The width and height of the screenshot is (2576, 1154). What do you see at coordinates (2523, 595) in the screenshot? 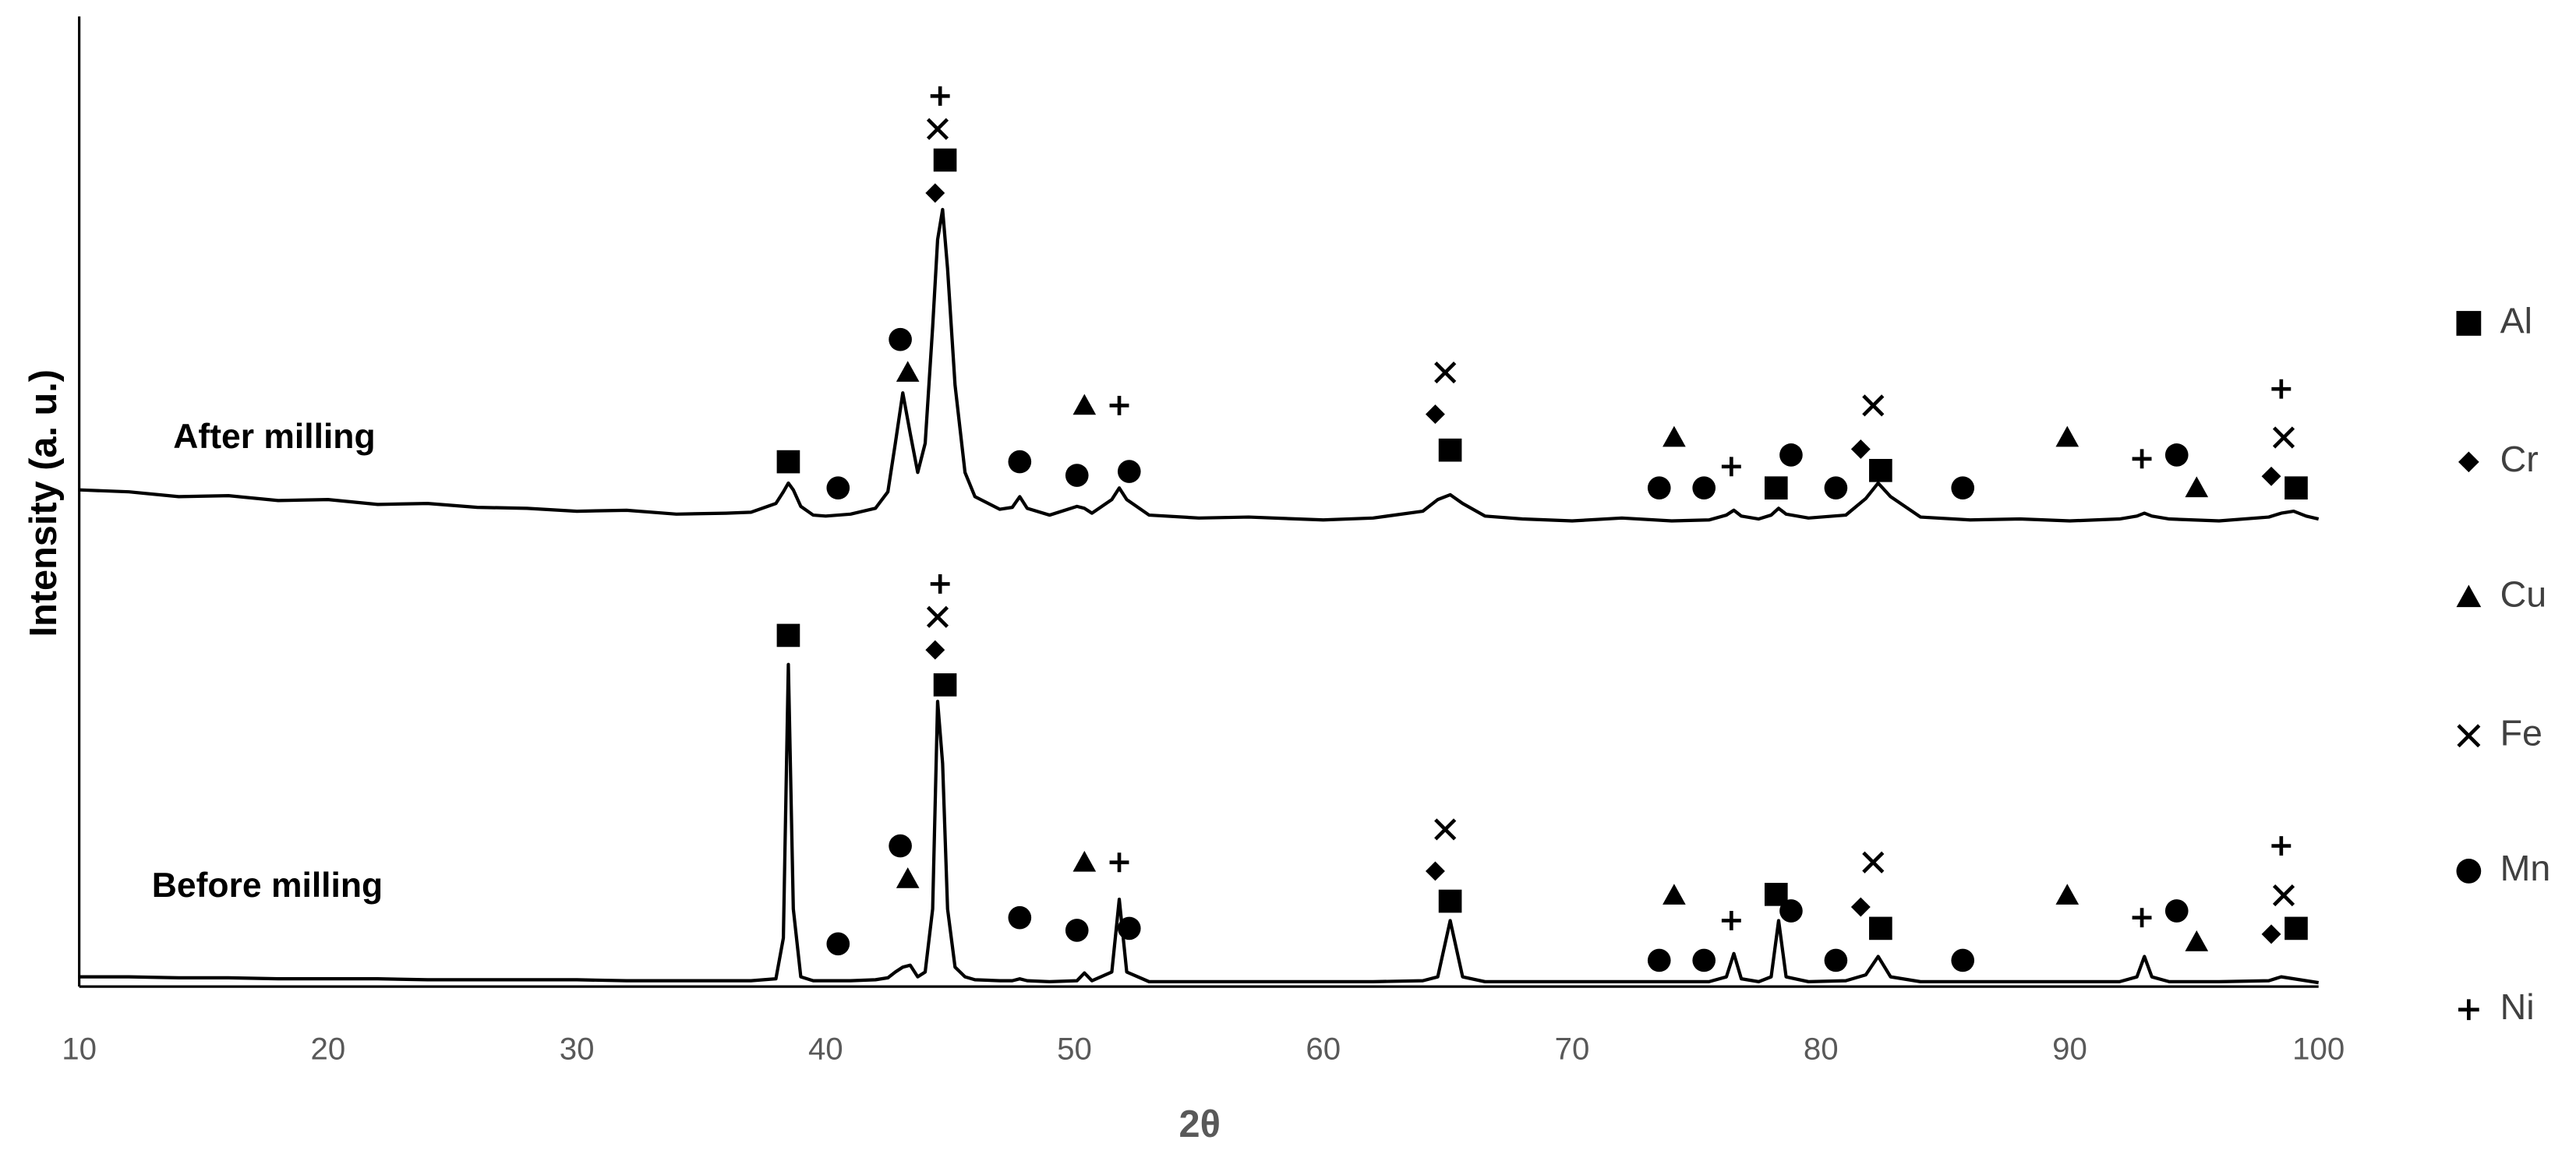
I see `legend-label: Cu` at bounding box center [2523, 595].